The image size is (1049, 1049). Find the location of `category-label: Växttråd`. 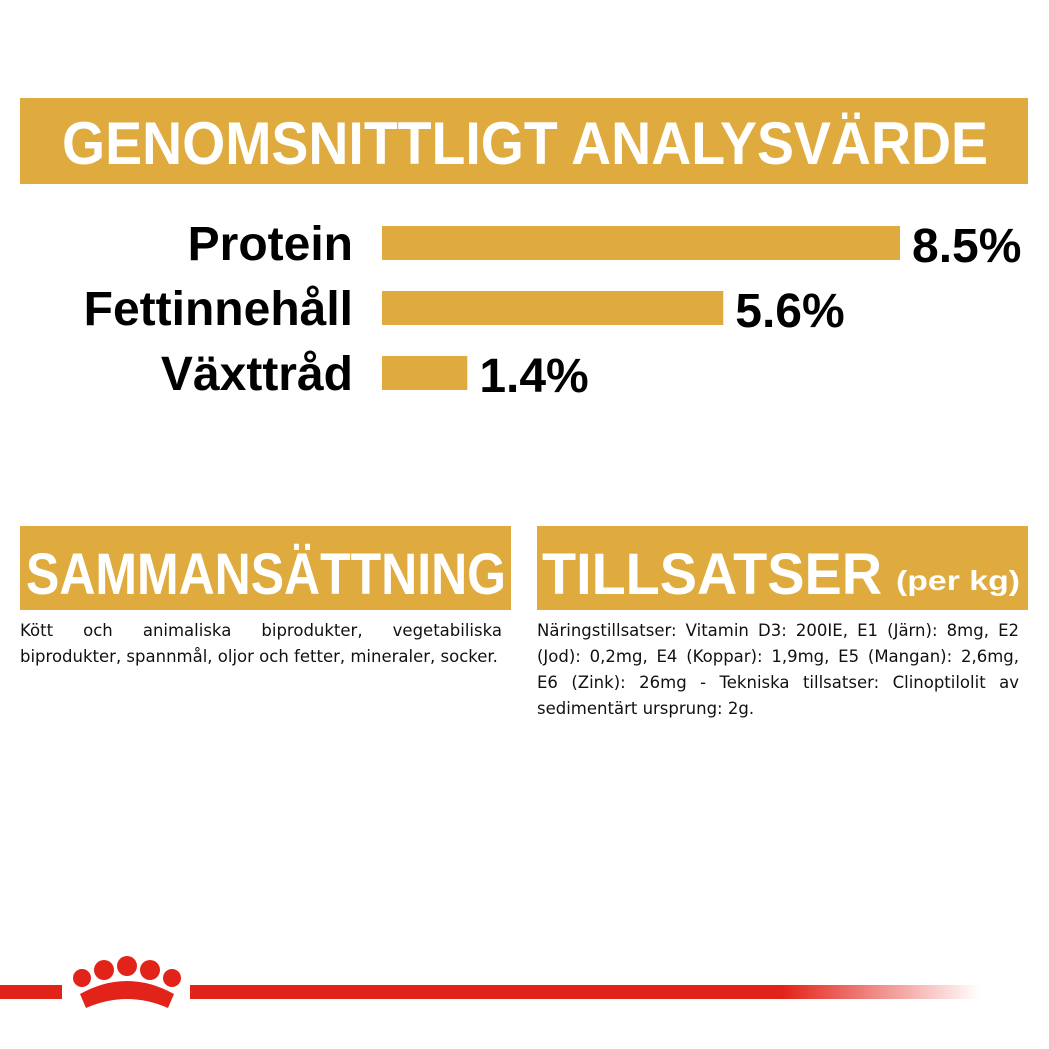

category-label: Växttråd is located at coordinates (257, 374).